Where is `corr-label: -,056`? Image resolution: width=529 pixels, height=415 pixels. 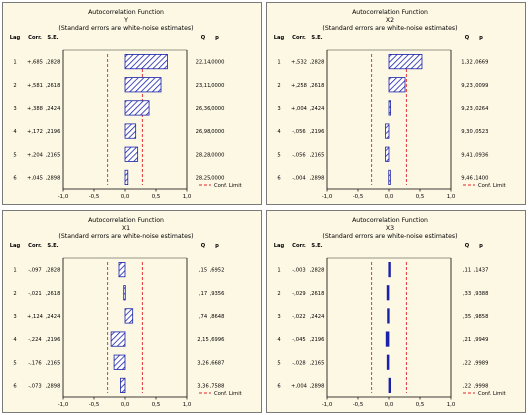
corr-label: -,056 is located at coordinates (298, 155).